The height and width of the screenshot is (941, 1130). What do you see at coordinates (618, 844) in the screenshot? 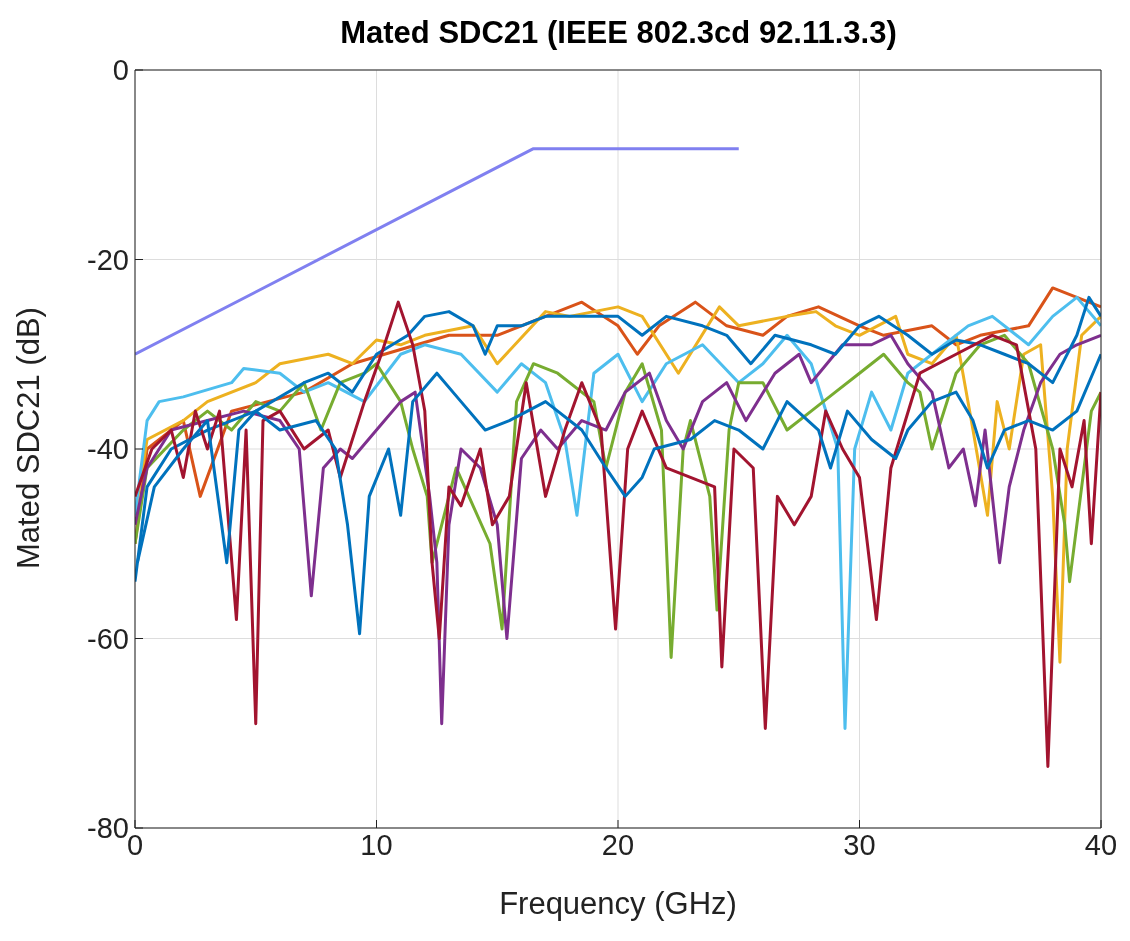
I see `x-tick-label: 20` at bounding box center [618, 844].